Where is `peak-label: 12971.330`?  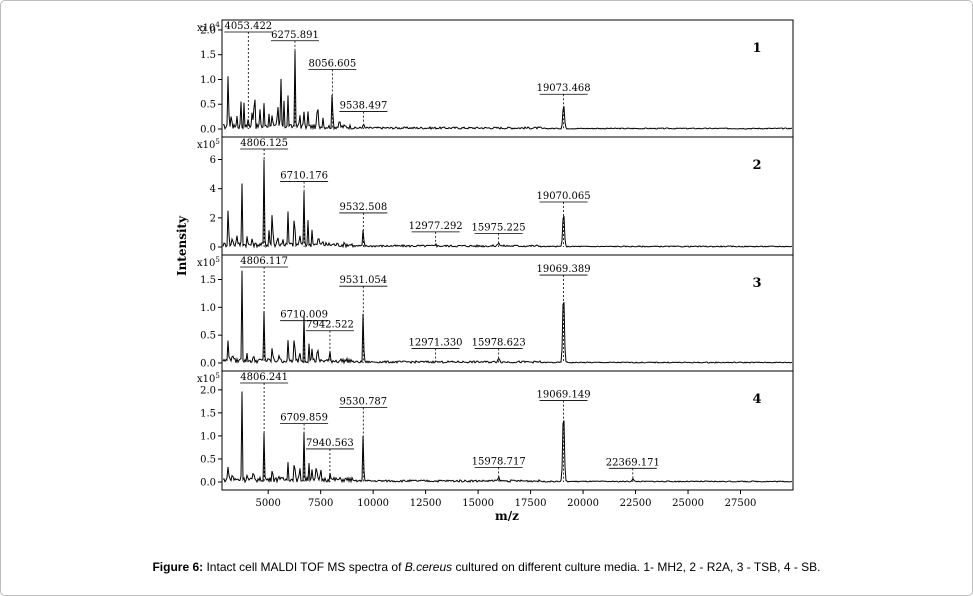
peak-label: 12971.330 is located at coordinates (435, 343).